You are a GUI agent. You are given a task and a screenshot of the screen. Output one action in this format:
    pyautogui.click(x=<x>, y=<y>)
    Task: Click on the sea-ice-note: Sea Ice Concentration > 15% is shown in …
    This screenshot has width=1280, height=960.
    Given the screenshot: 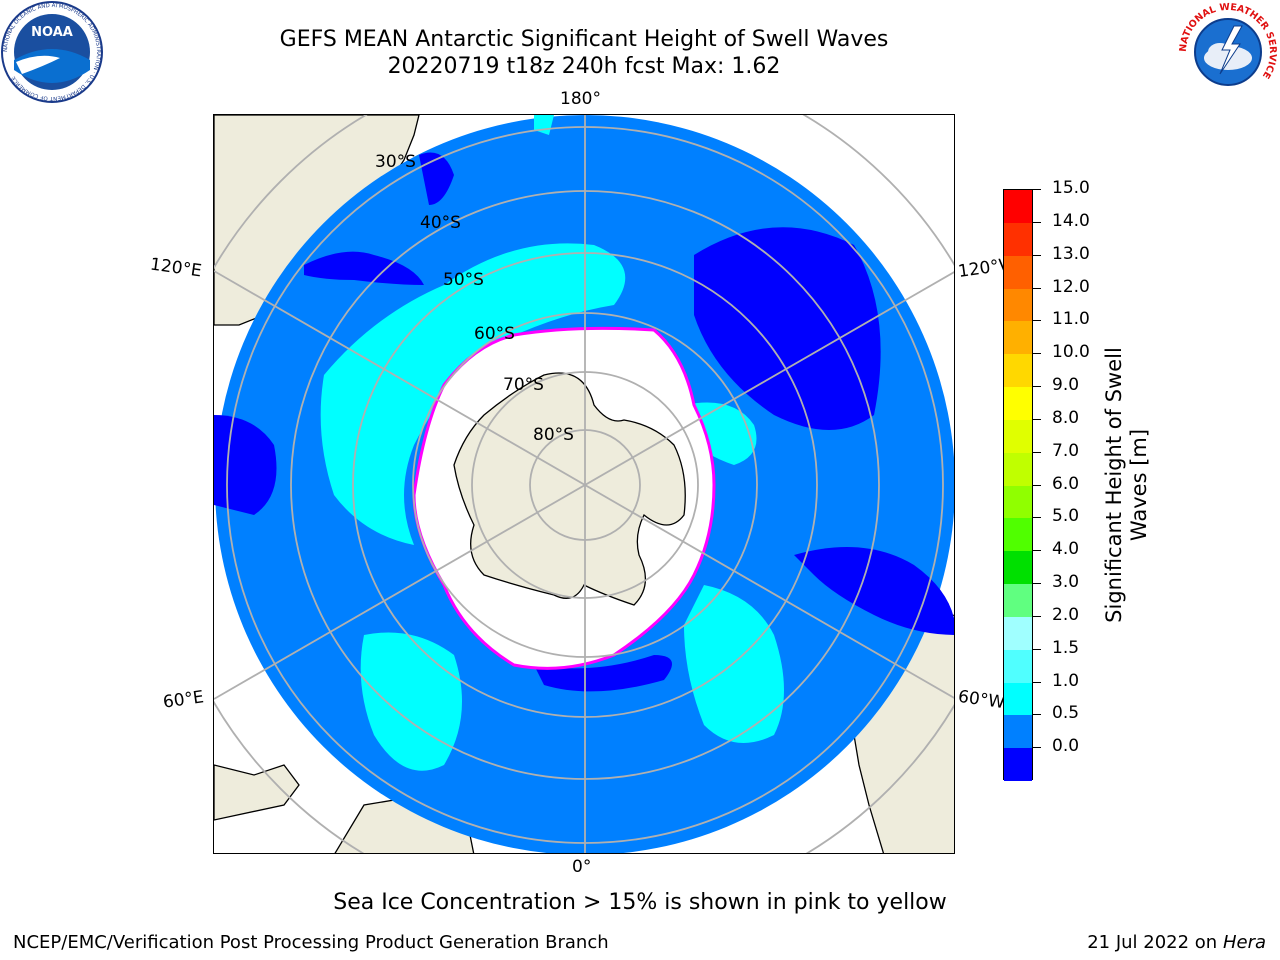 What is the action you would take?
    pyautogui.click(x=640, y=902)
    